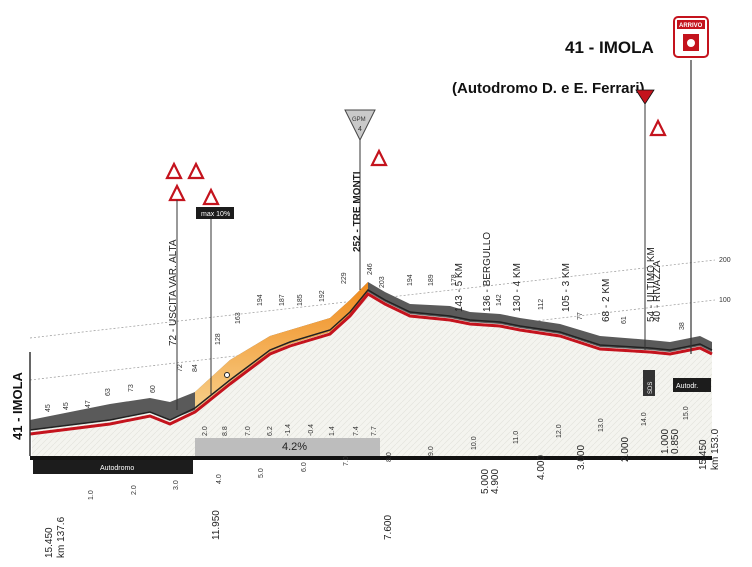  I want to click on km-end-remain: 15.450, so click(703, 454).